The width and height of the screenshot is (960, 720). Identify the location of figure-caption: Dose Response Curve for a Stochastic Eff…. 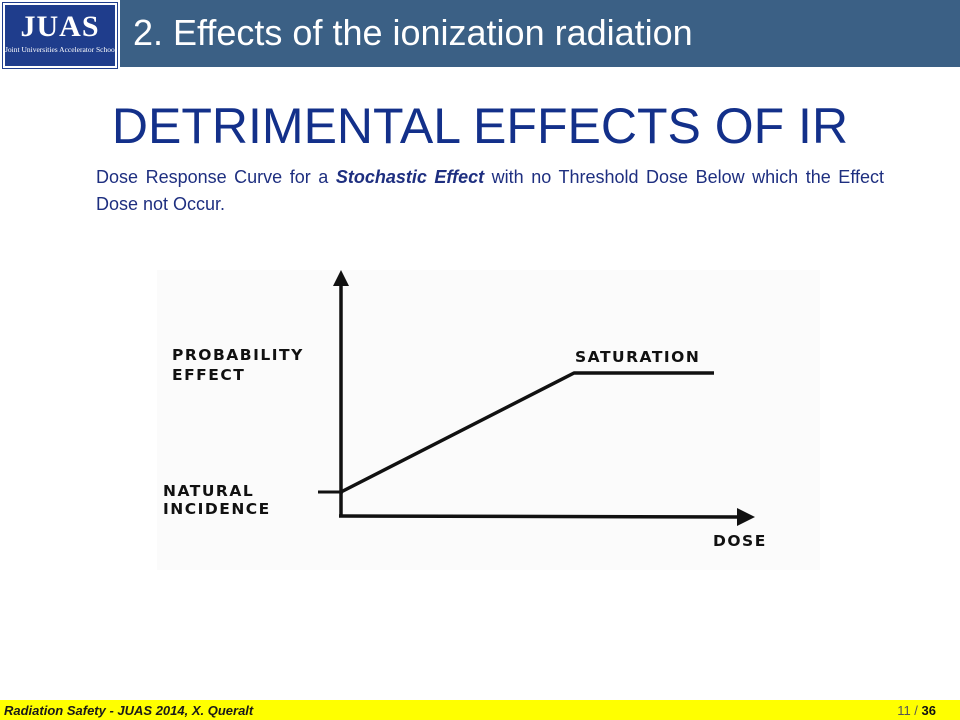
(490, 191).